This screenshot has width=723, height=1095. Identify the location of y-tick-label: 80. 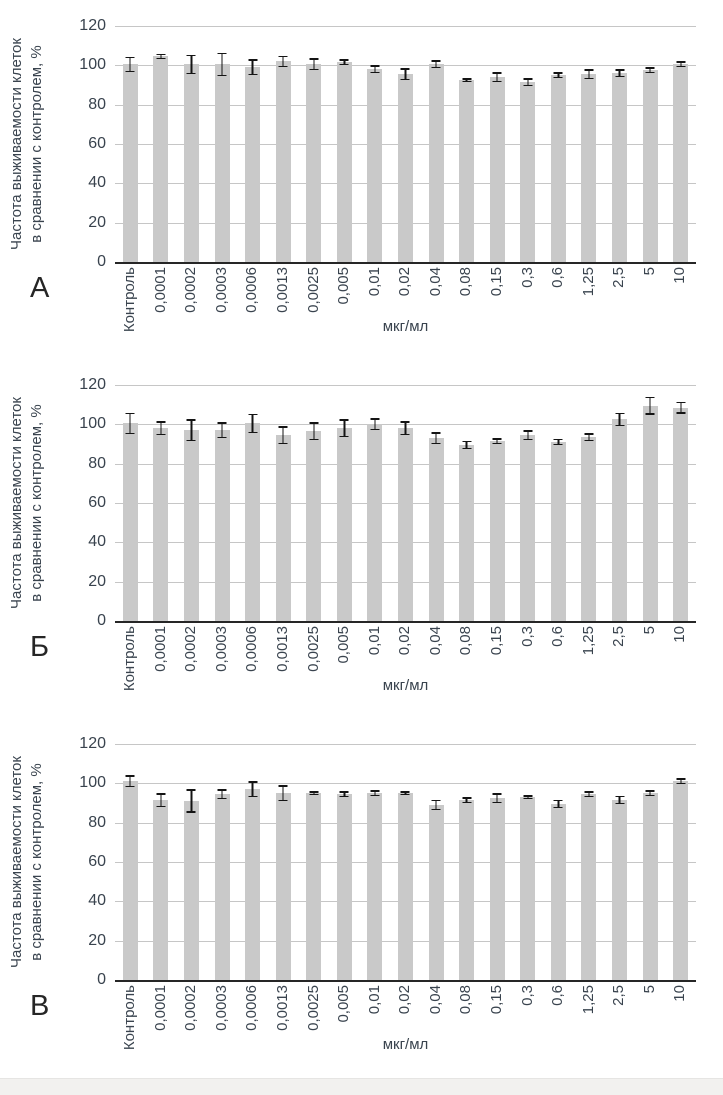
(97, 822).